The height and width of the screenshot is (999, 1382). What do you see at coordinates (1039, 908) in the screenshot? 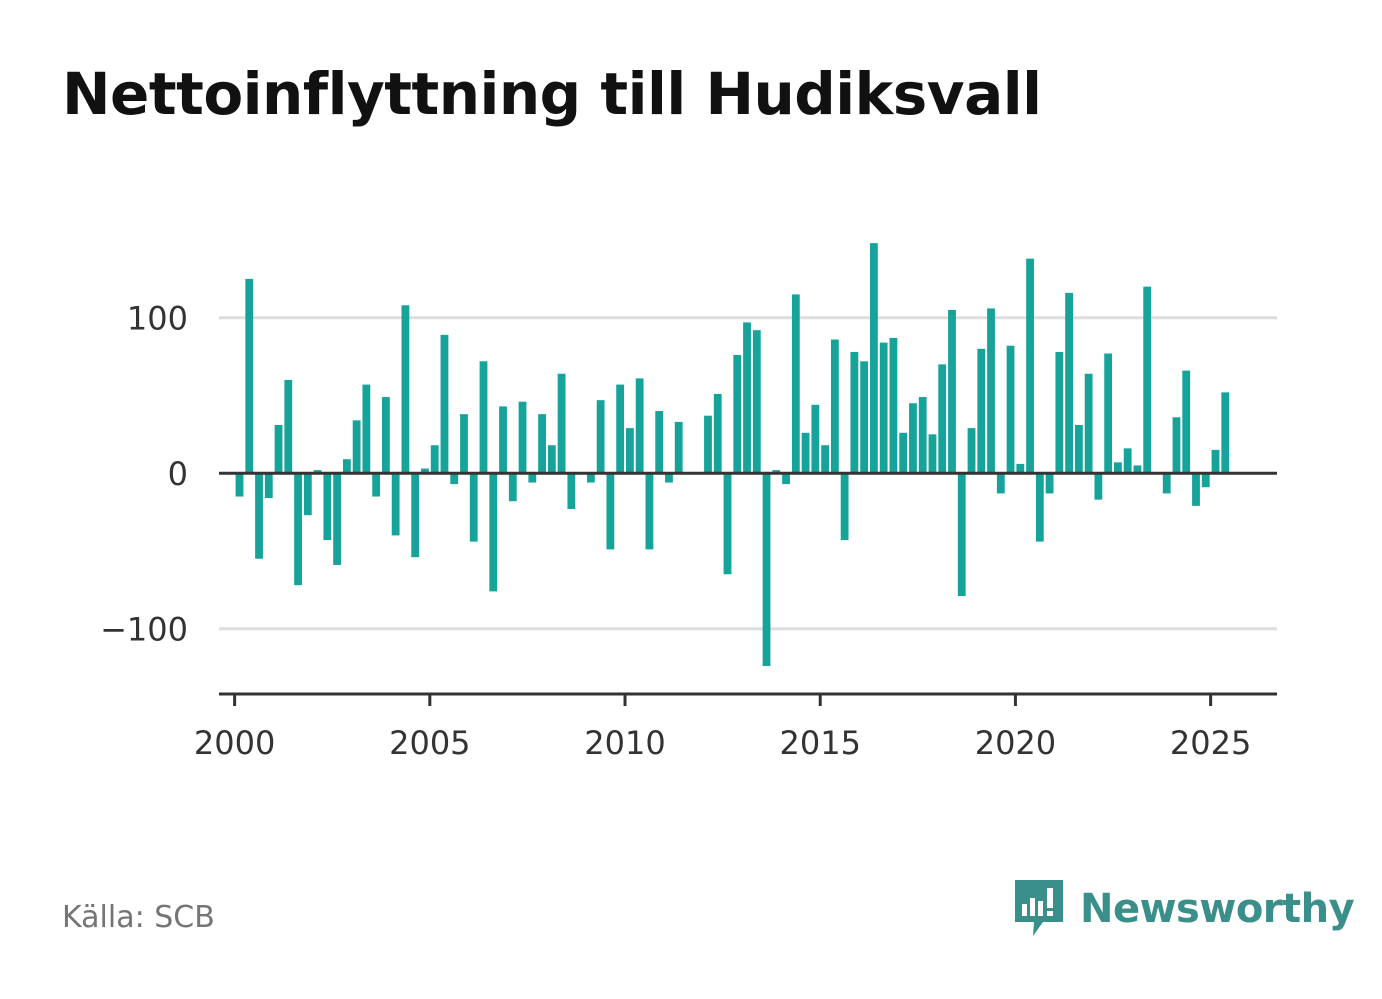
I see `newsworthy-logo-icon` at bounding box center [1039, 908].